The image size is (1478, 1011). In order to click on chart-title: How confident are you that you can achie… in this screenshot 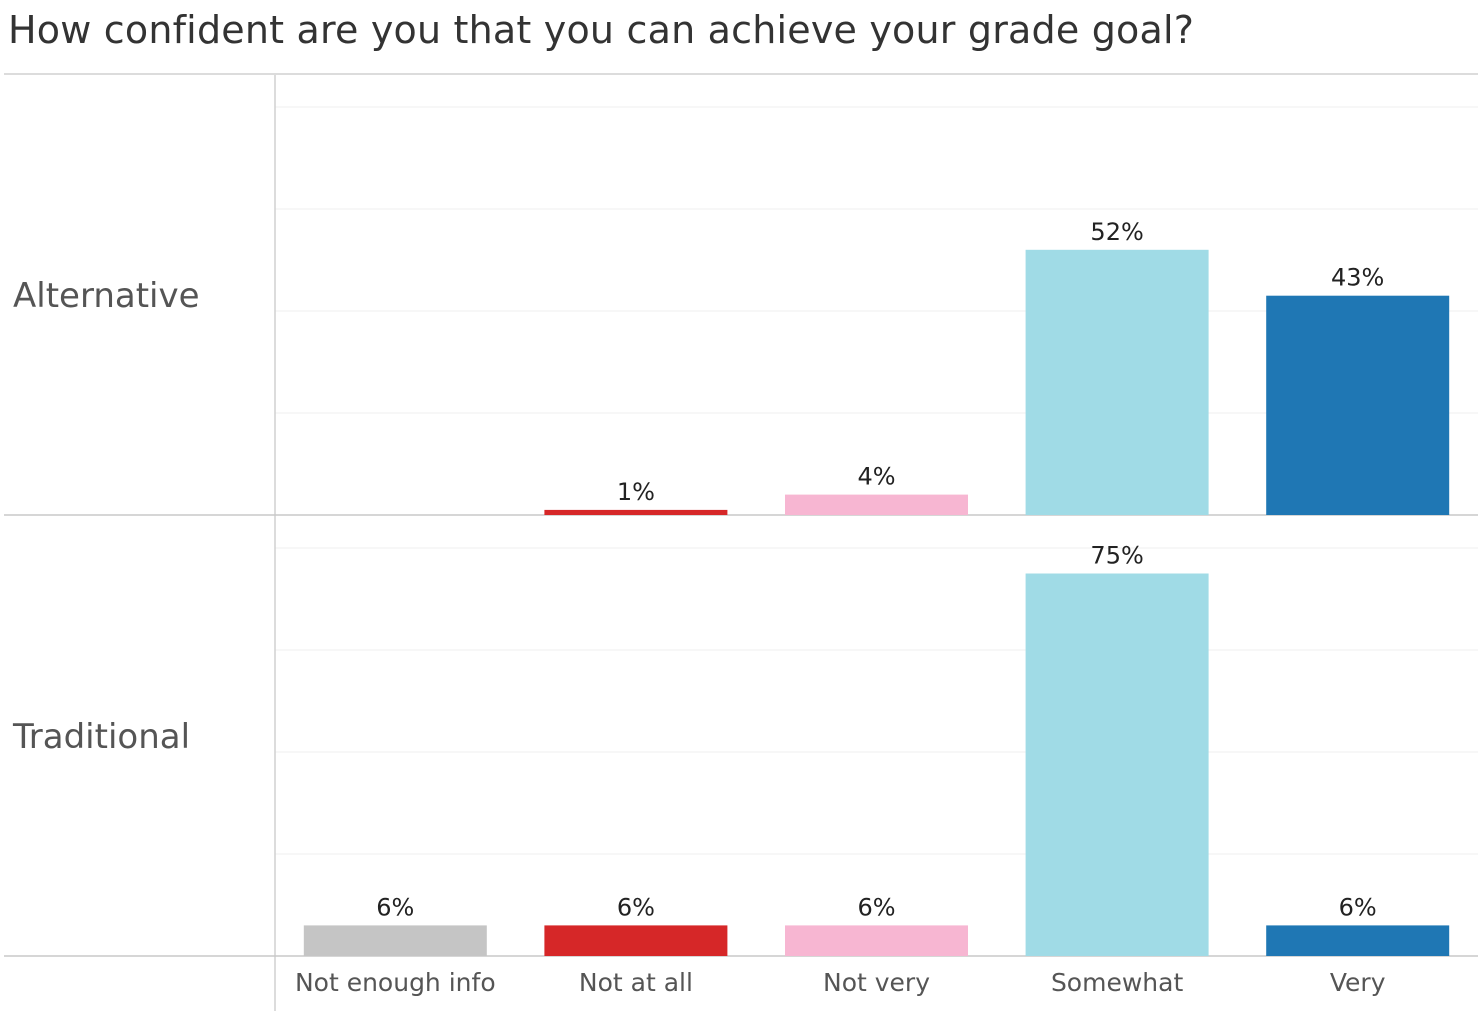, I will do `click(601, 30)`.